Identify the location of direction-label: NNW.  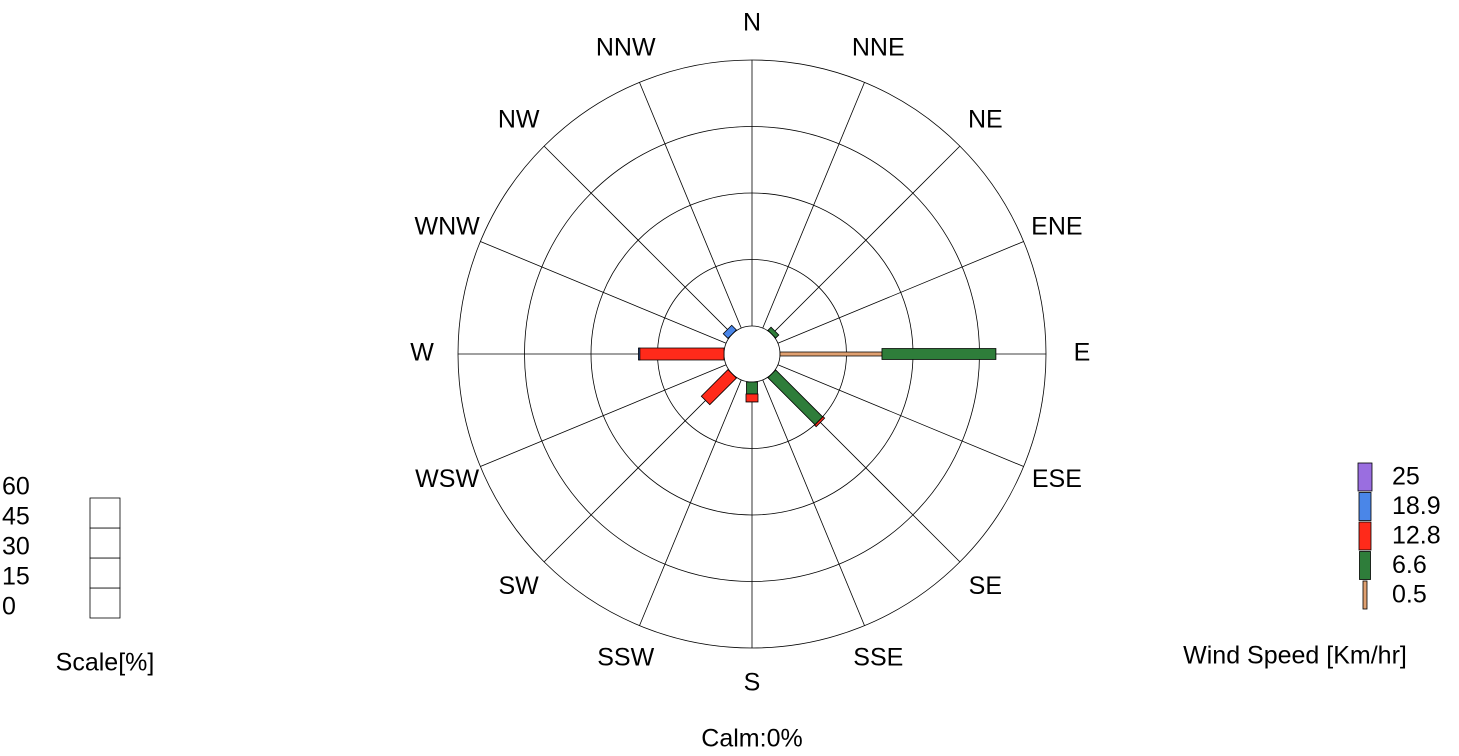
(626, 48).